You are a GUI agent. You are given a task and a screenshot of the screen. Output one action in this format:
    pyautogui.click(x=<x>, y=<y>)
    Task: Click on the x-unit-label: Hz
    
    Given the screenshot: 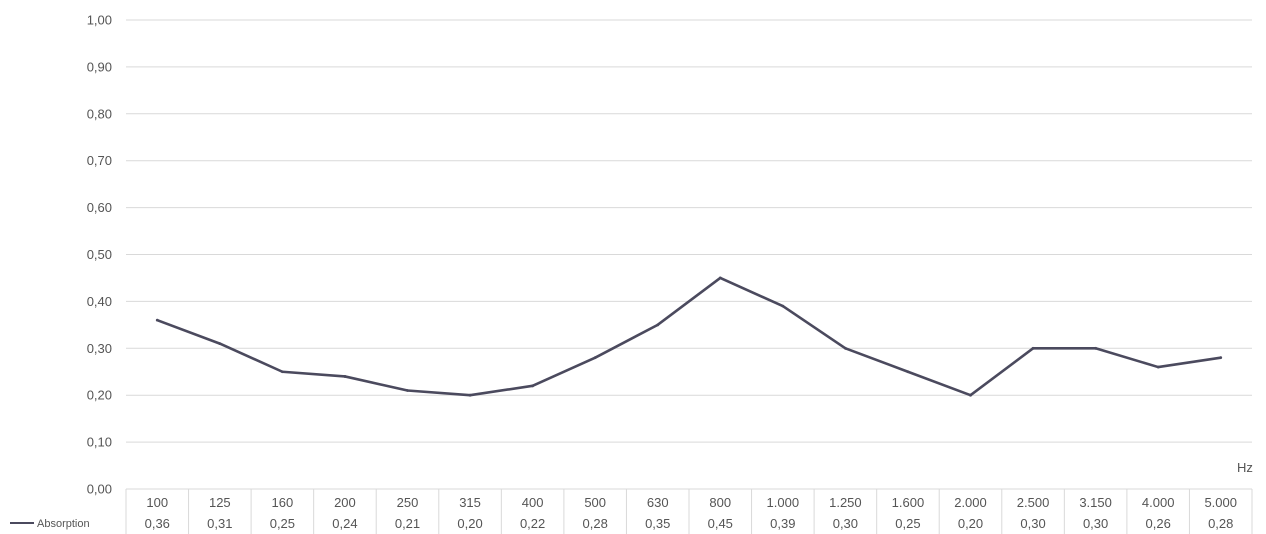 What is the action you would take?
    pyautogui.click(x=1245, y=467)
    